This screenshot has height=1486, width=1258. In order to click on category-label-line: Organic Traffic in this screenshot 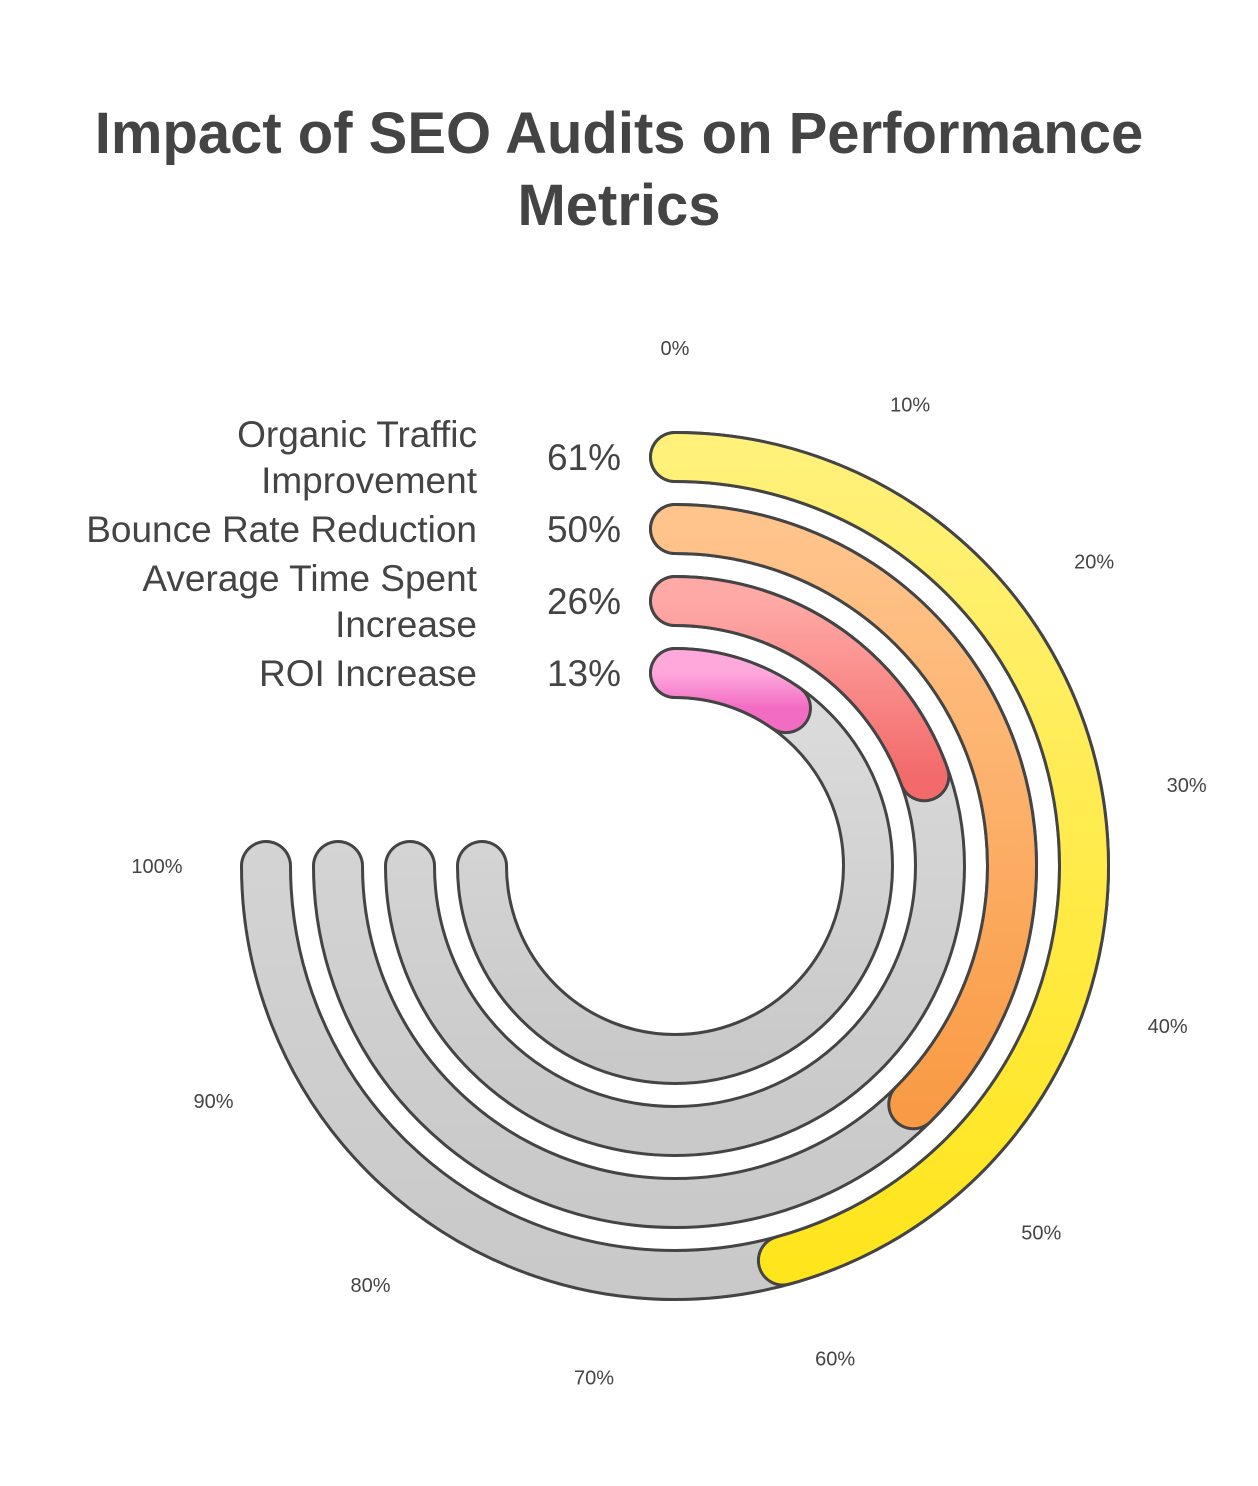, I will do `click(357, 434)`.